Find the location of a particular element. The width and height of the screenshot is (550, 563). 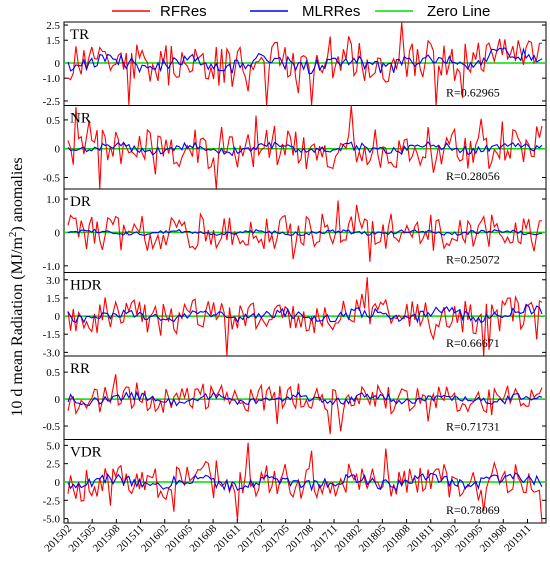

correlation-label: R=0.28056 is located at coordinates (473, 176).